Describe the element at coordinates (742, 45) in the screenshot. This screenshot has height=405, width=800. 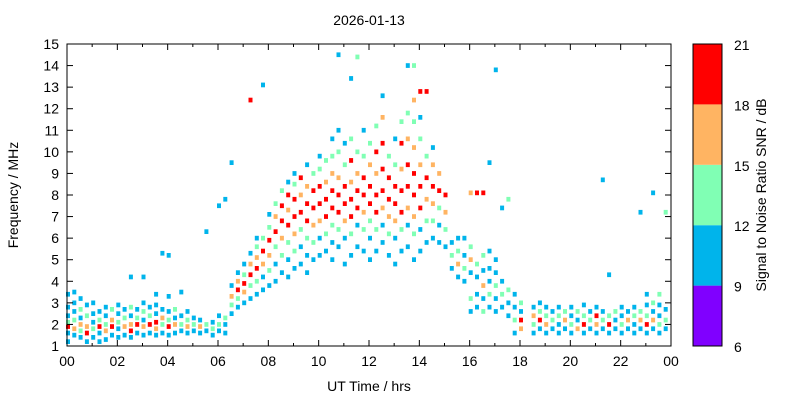
I see `colorbar-tick-label: 21` at that location.